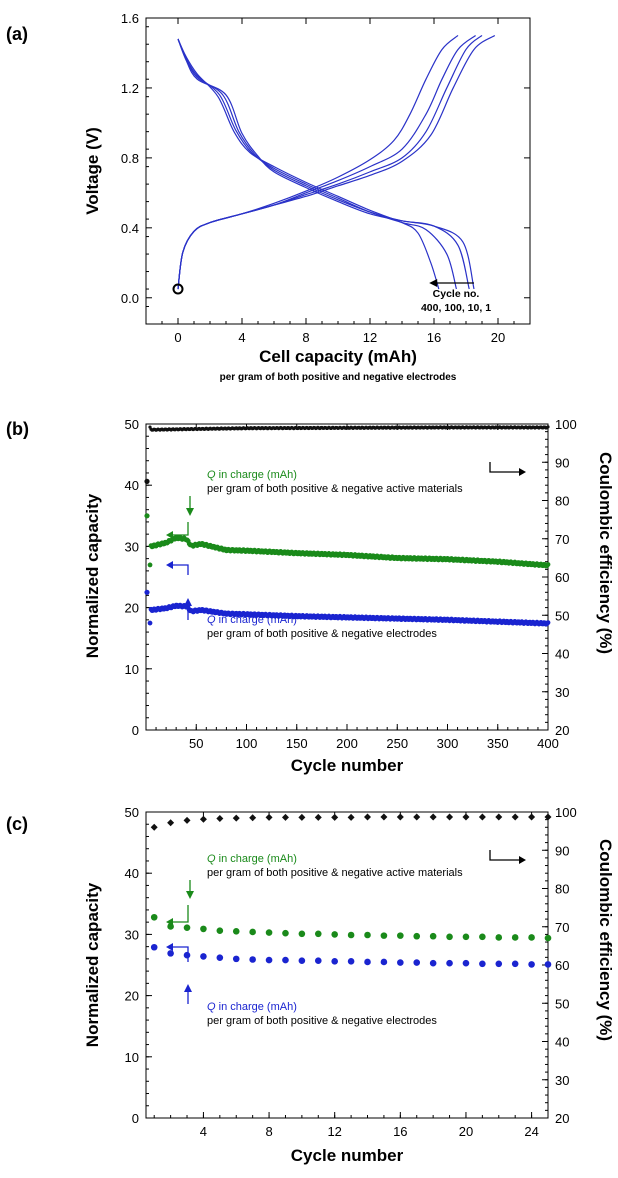 The image size is (618, 1178). Describe the element at coordinates (548, 743) in the screenshot. I see `x-tick-label: 400` at that location.